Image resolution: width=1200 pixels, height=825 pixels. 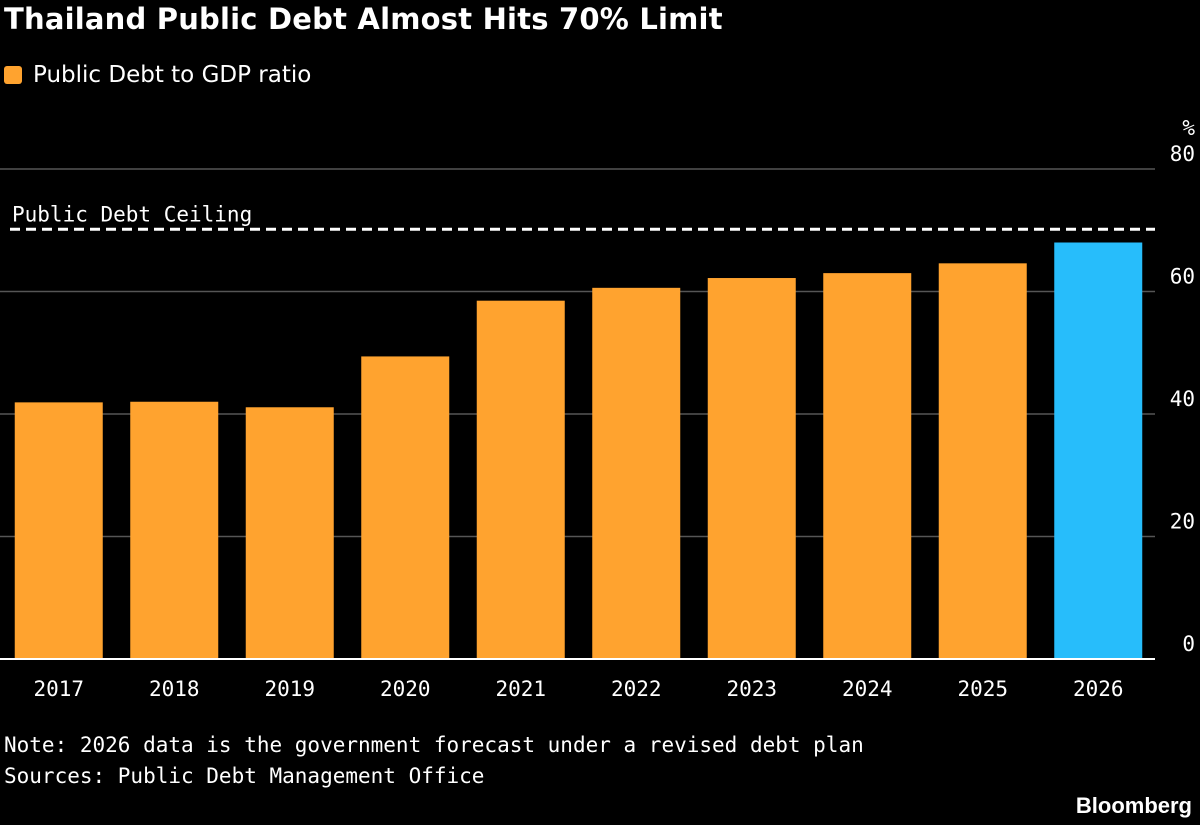 I want to click on ceiling-label: Public Debt Ceiling, so click(x=132, y=214).